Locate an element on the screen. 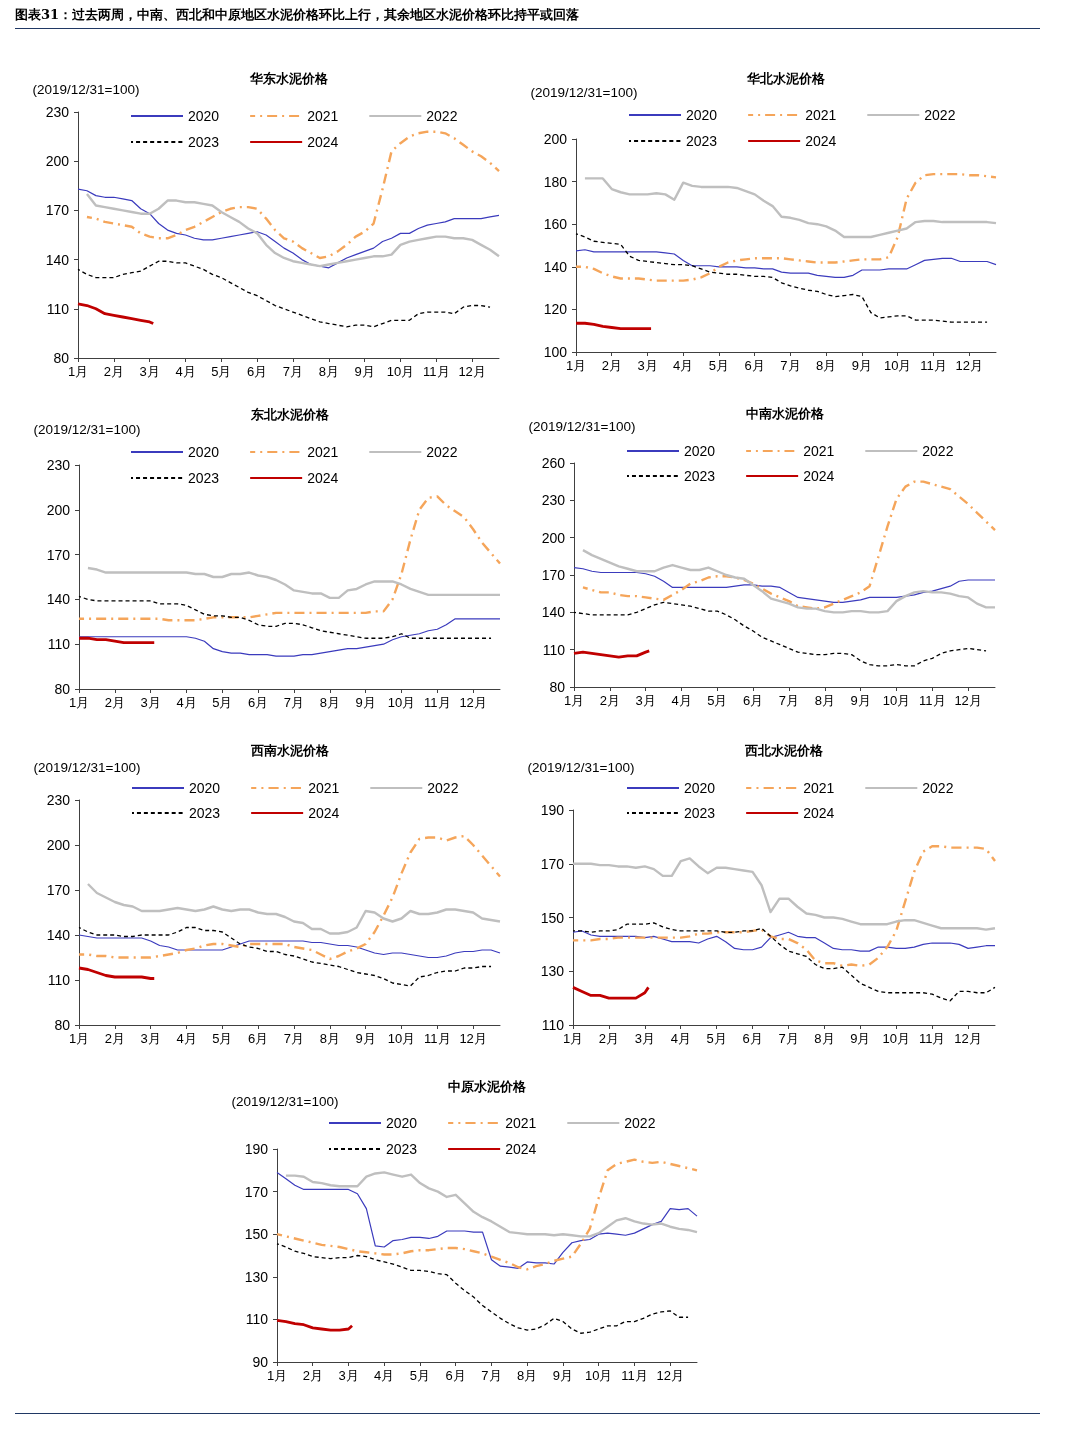 Image resolution: width=1080 pixels, height=1455 pixels. x-tick-label: 3月 is located at coordinates (645, 700).